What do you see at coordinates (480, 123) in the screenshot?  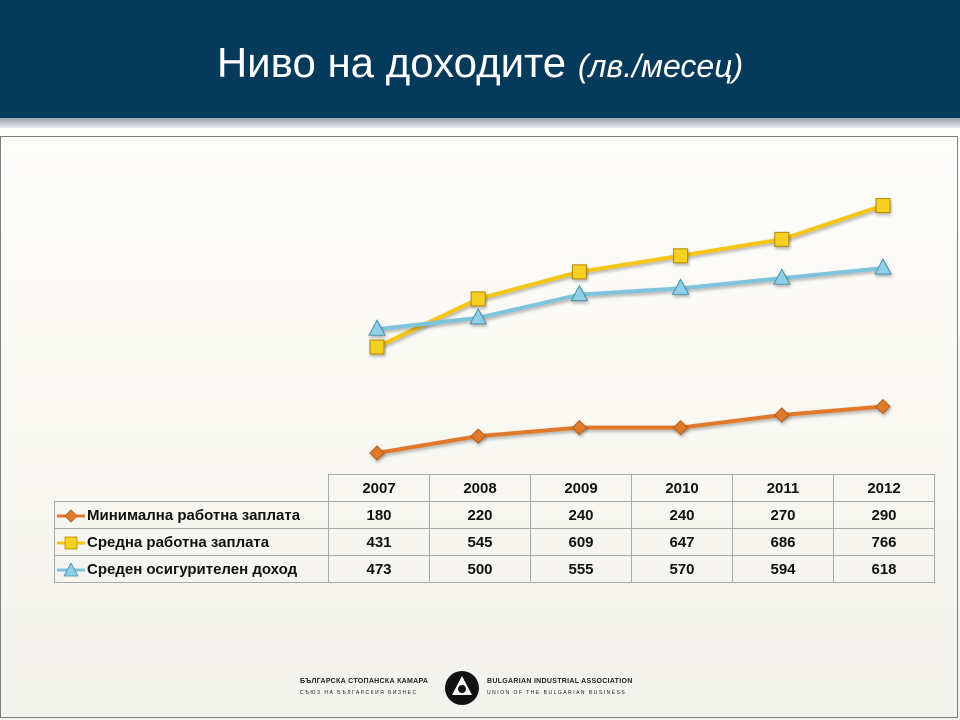 I see `title-bar-divider` at bounding box center [480, 123].